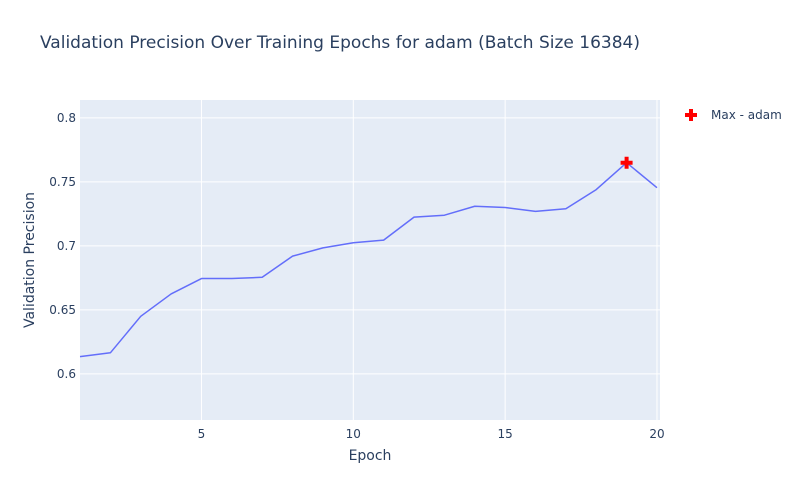  Describe the element at coordinates (62, 182) in the screenshot. I see `y-tick-label: 0.75` at that location.